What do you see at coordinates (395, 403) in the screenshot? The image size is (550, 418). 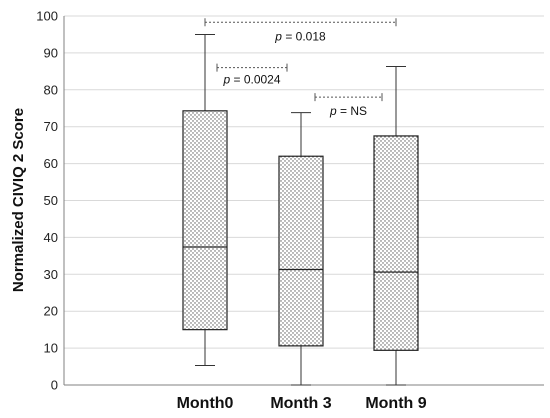 I see `x-tick-label: Month 9` at bounding box center [395, 403].